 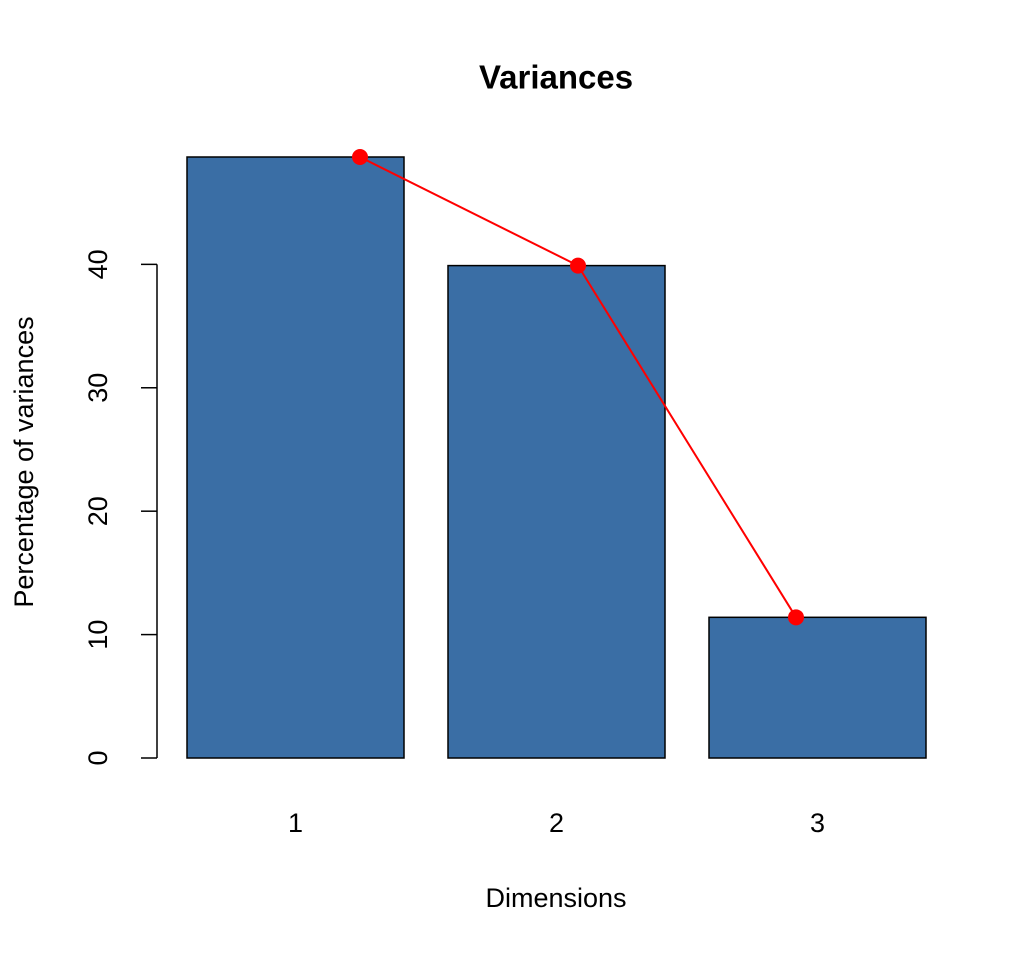 What do you see at coordinates (556, 823) in the screenshot?
I see `x-tick-label: 2` at bounding box center [556, 823].